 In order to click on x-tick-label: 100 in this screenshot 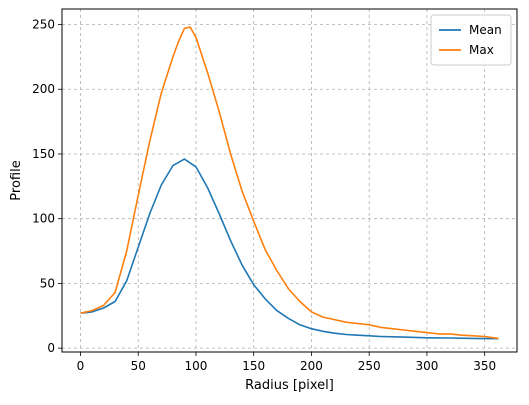, I will do `click(196, 366)`.